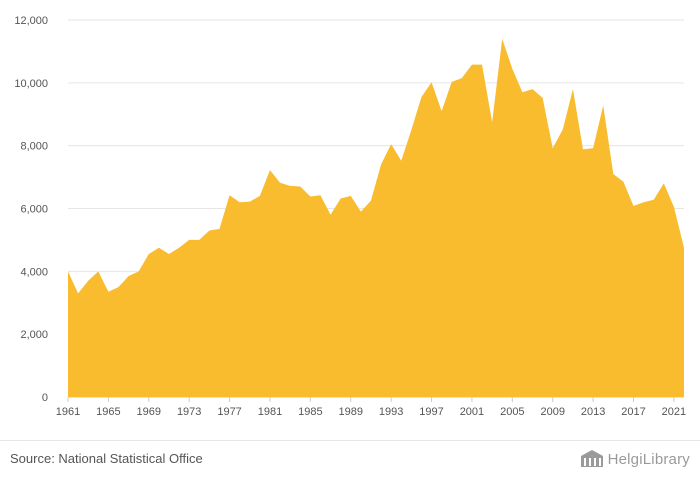  Describe the element at coordinates (593, 412) in the screenshot. I see `x-tick-label: 2013` at that location.